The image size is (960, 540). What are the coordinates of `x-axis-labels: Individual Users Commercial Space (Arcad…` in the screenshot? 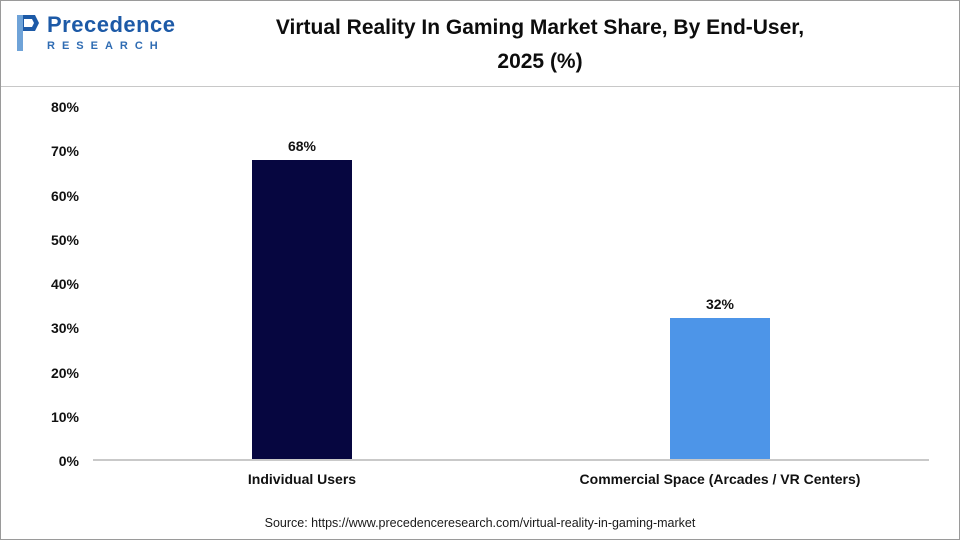 It's located at (511, 479).